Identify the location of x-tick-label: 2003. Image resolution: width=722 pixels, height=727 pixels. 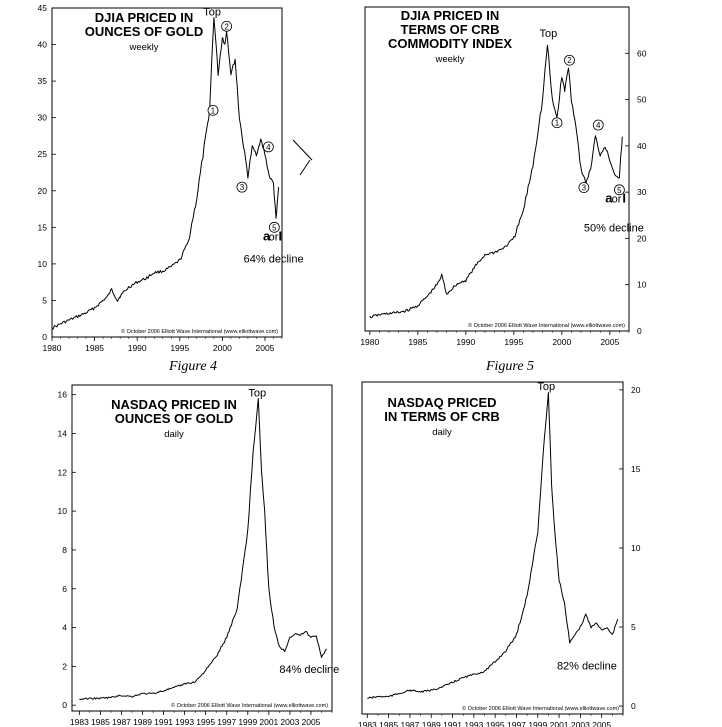
(289, 722).